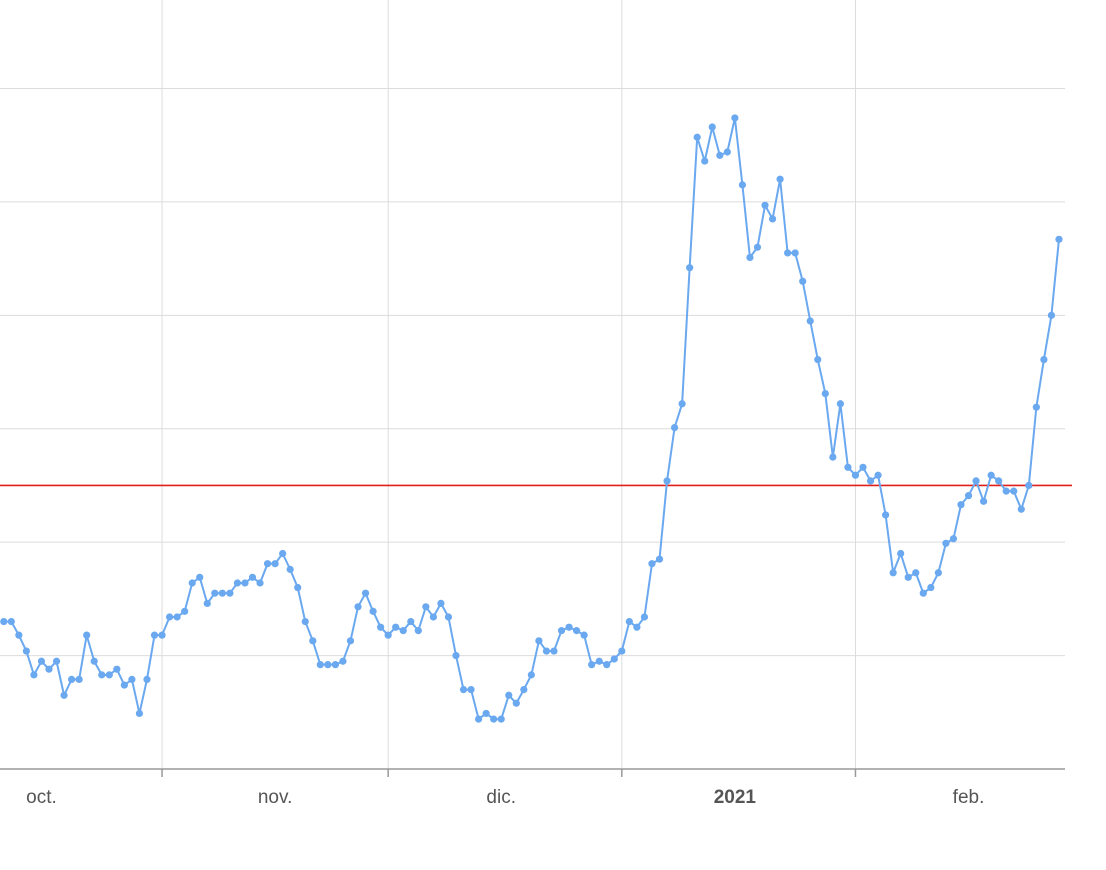 The width and height of the screenshot is (1106, 870). Describe the element at coordinates (275, 797) in the screenshot. I see `x-tick-label: nov.` at that location.